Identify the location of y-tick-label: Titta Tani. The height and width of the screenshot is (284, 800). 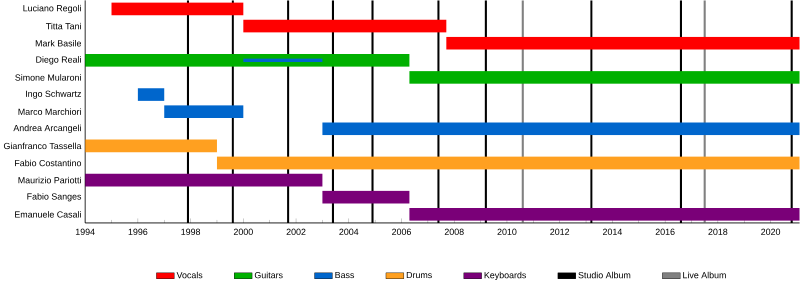
(63, 26).